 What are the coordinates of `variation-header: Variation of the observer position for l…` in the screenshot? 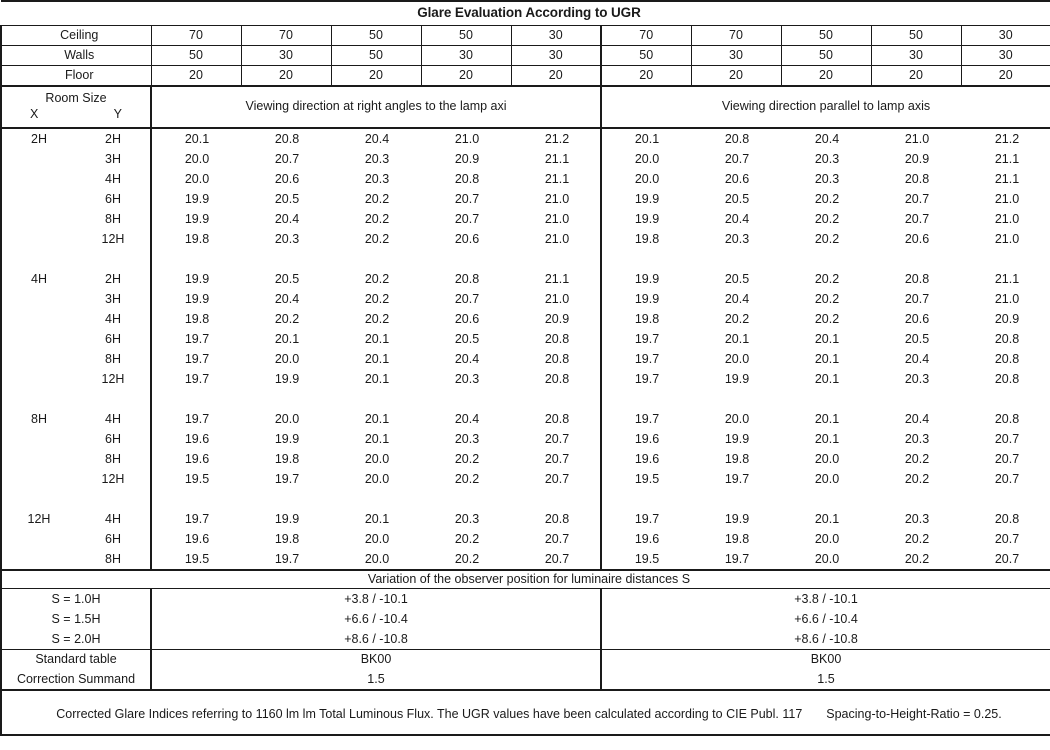 It's located at (525, 579).